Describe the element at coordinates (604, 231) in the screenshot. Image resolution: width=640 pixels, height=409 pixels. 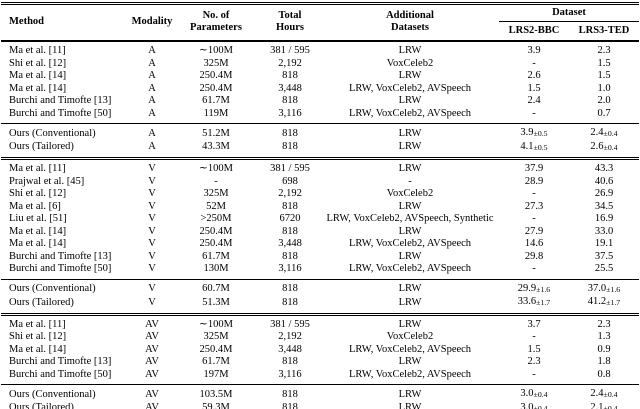
I see `cell-lrs3: 33.0` at that location.